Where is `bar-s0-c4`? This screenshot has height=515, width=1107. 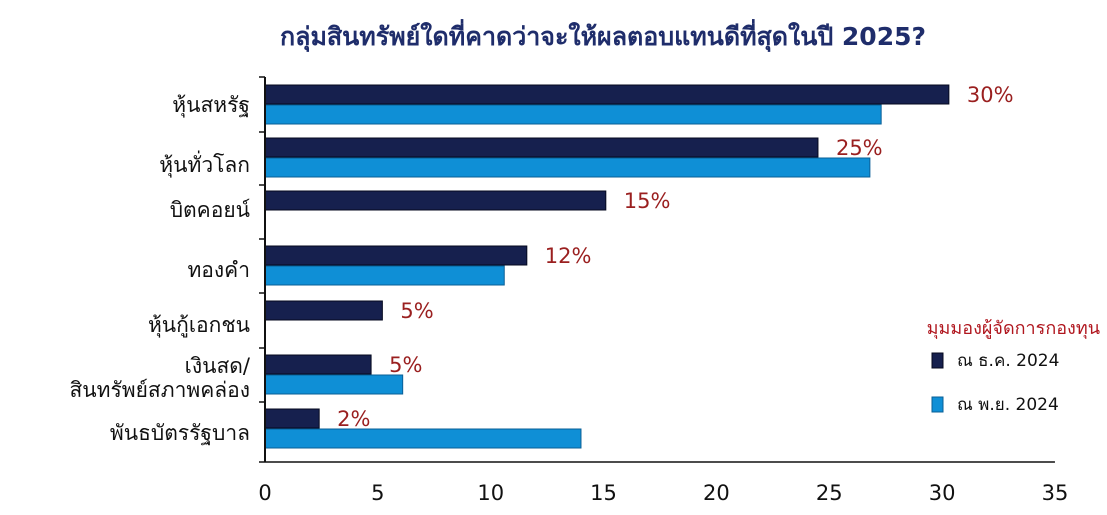
bar-s0-c4 is located at coordinates (323, 310).